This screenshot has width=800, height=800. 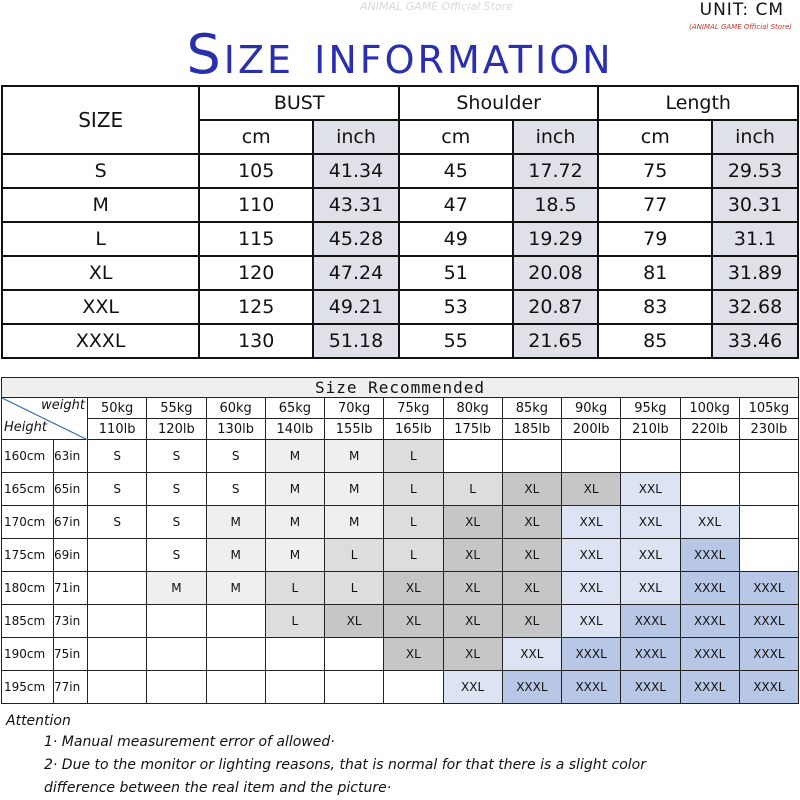 I want to click on weight-kg: 50kg, so click(x=117, y=408).